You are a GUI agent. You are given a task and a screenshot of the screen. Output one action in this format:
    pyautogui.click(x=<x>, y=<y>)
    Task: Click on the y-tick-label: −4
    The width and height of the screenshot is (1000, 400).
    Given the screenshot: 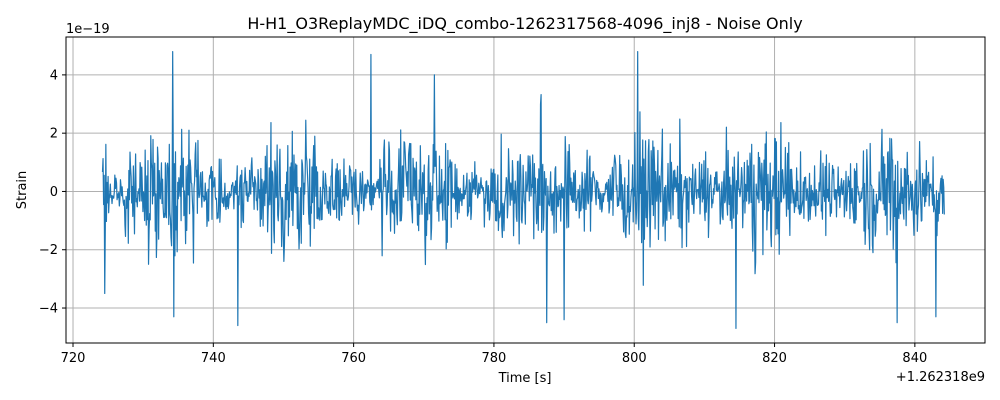 What is the action you would take?
    pyautogui.click(x=48, y=309)
    